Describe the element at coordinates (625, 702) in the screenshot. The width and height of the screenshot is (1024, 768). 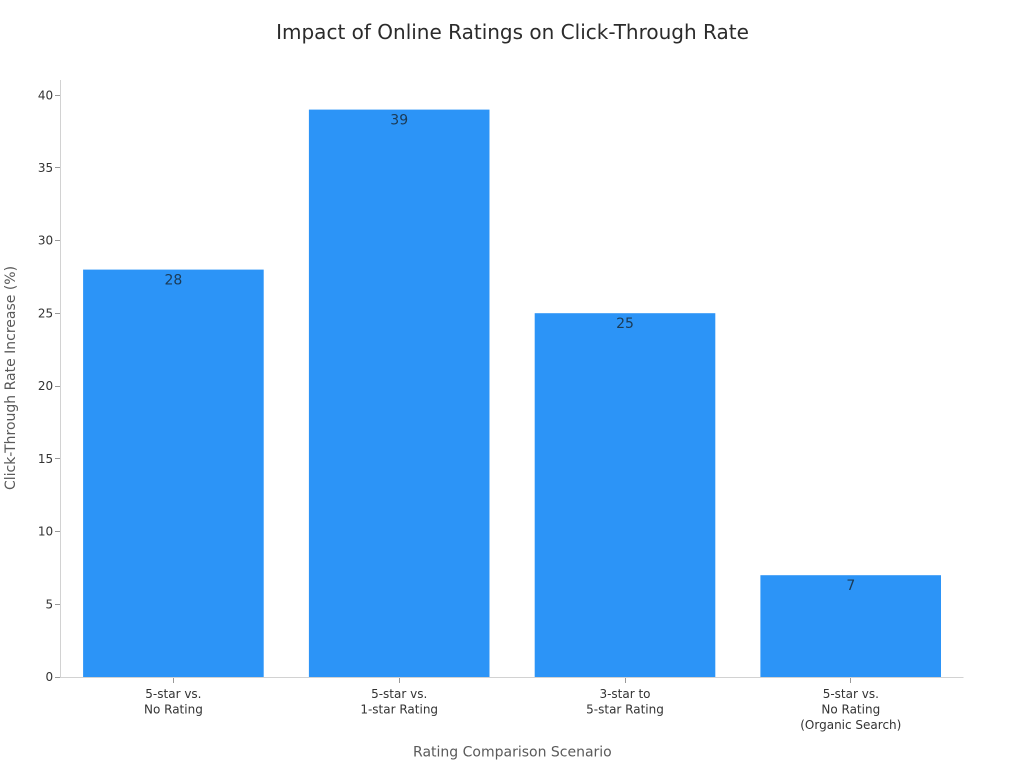
I see `svg-text:3-star to5-star Rating: 3-star to 5-star Rating` at that location.